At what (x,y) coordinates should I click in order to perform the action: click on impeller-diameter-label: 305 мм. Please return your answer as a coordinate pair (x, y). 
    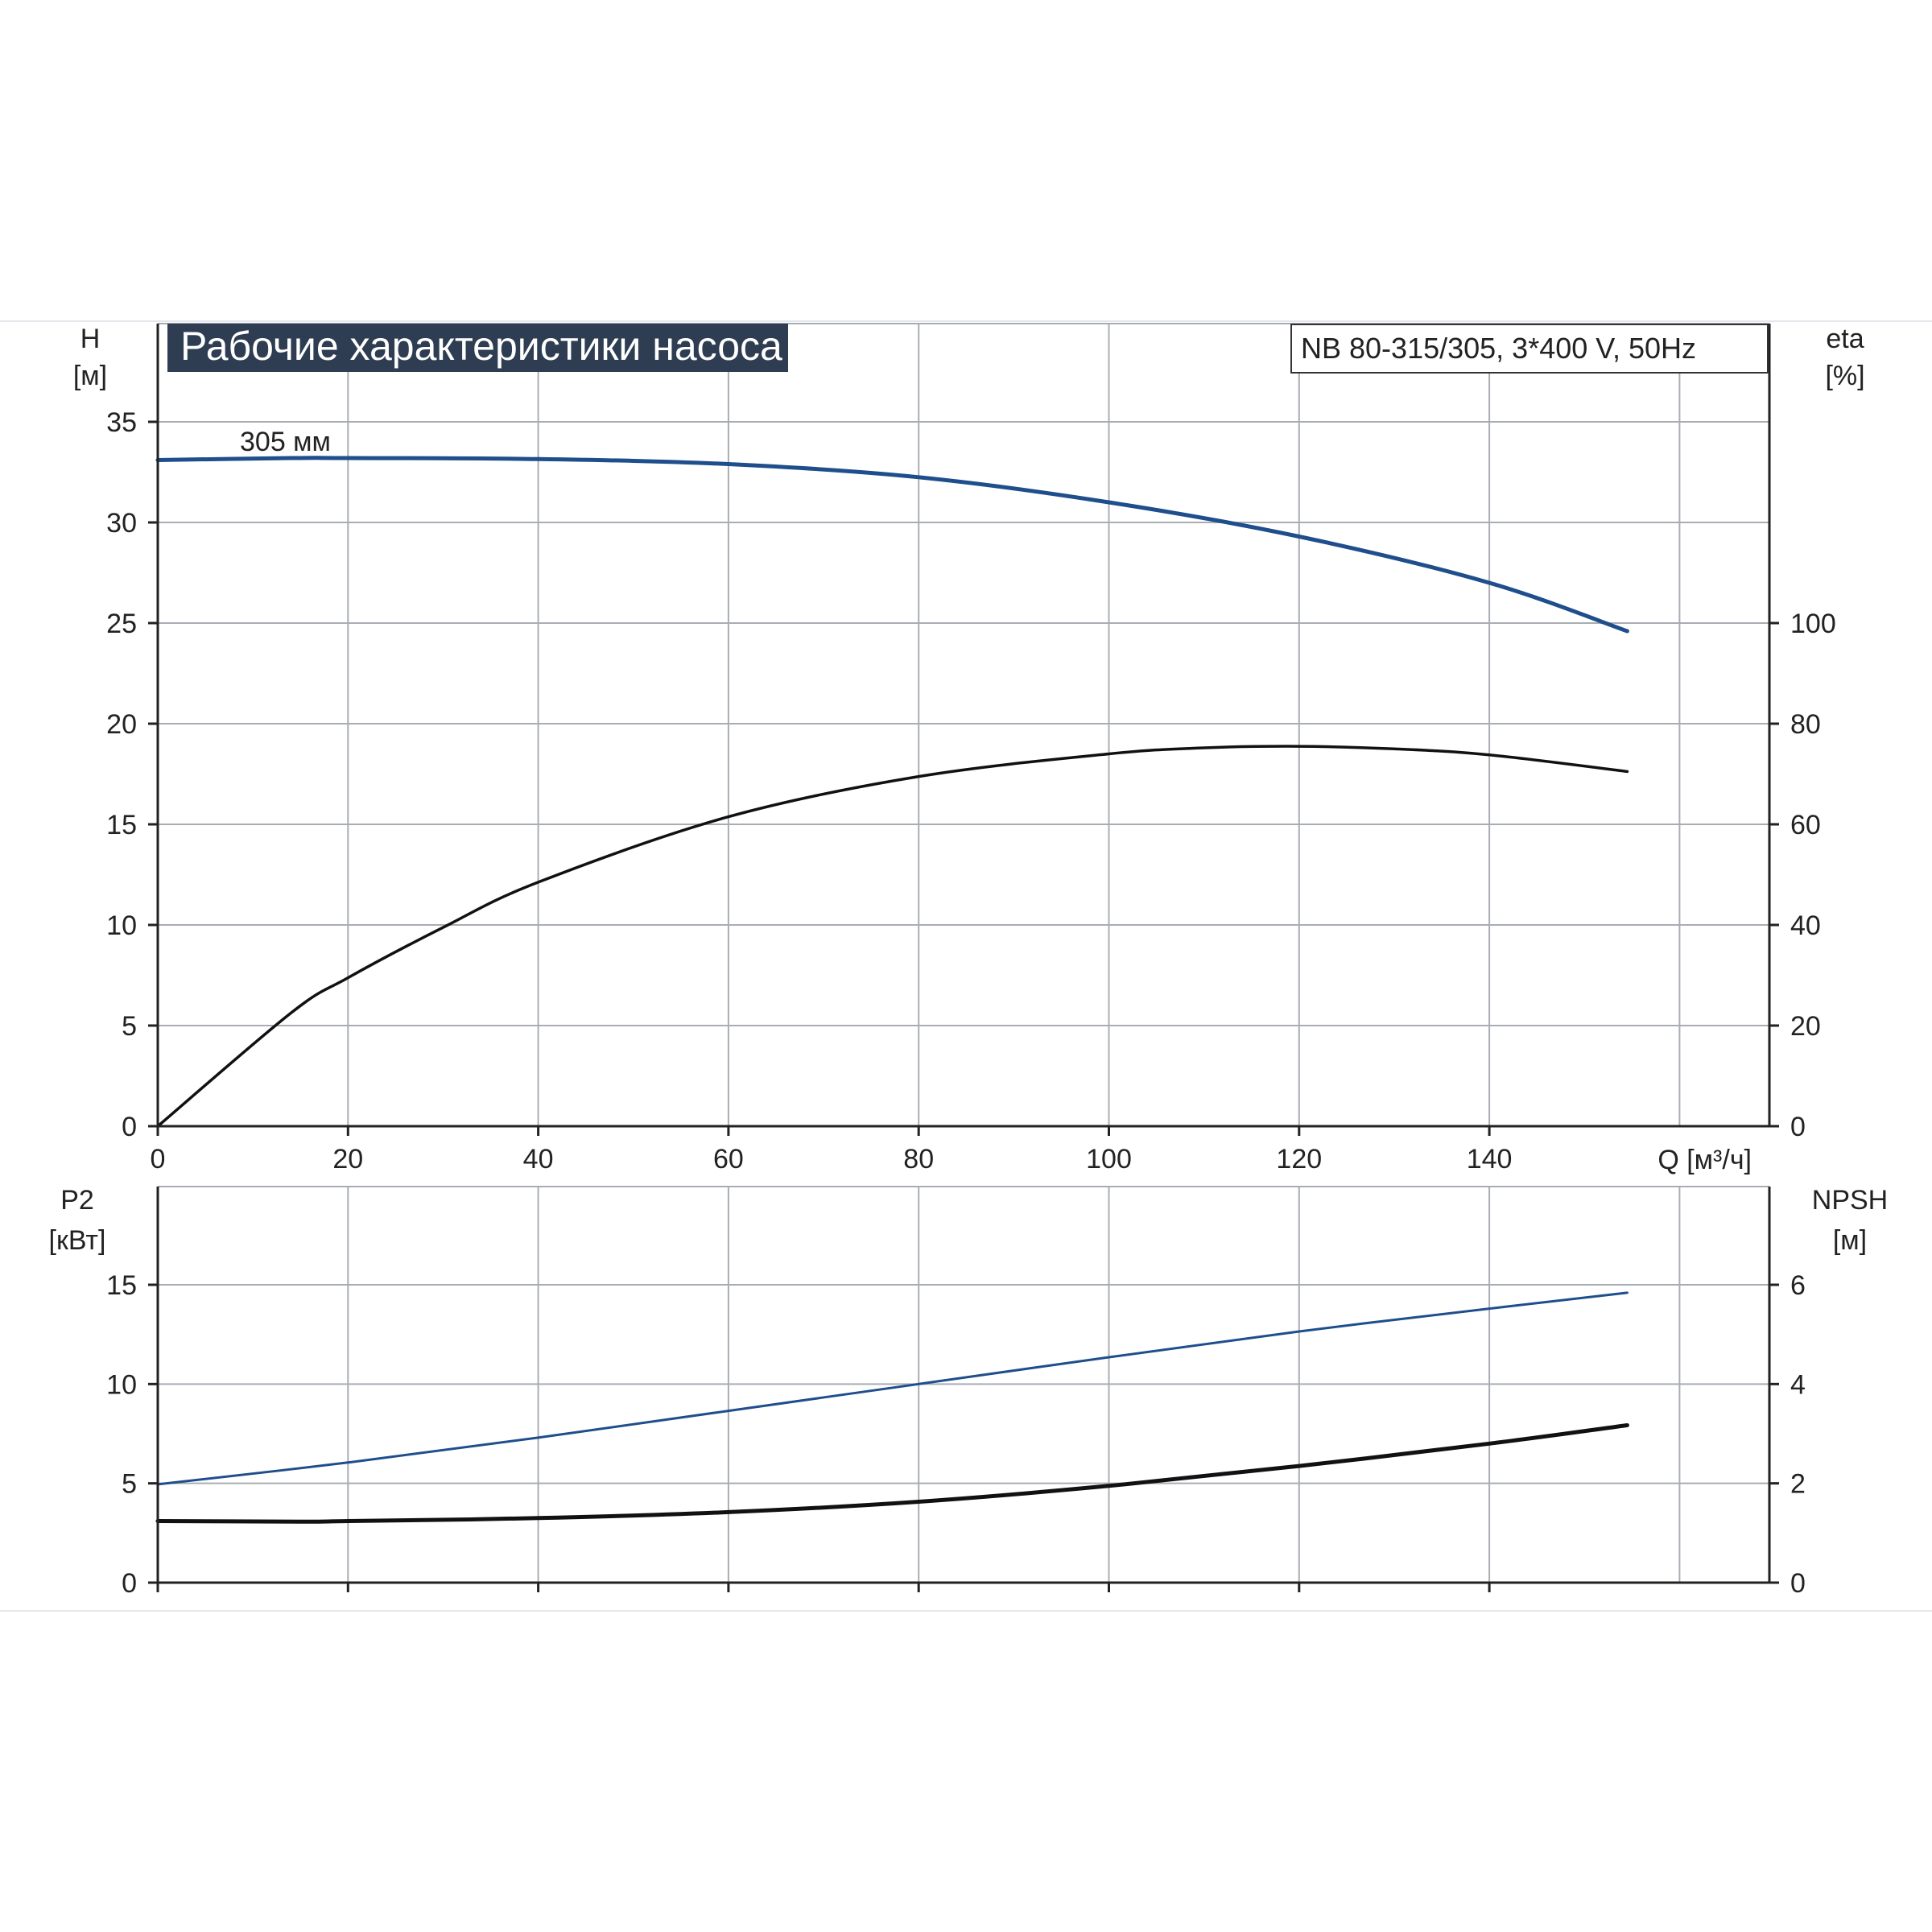
    Looking at the image, I should click on (285, 442).